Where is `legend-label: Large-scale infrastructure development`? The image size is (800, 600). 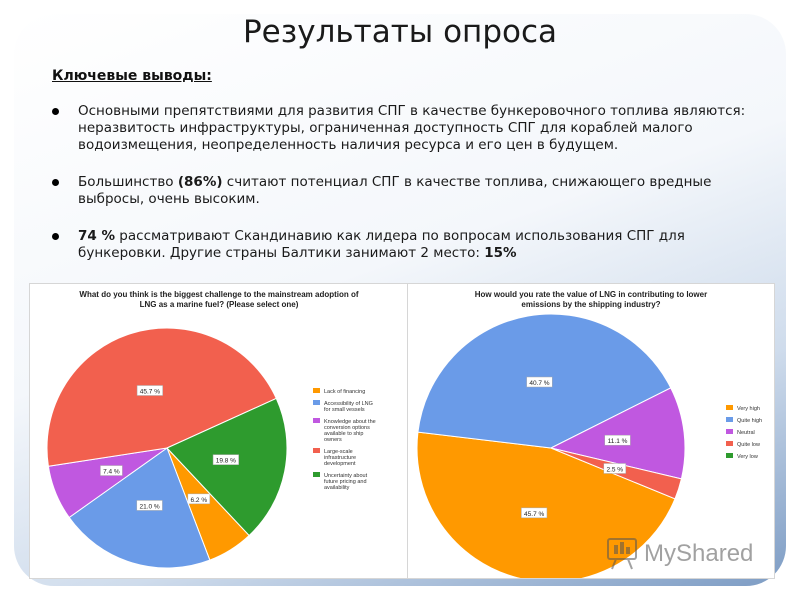 legend-label: Large-scale infrastructure development is located at coordinates (340, 458).